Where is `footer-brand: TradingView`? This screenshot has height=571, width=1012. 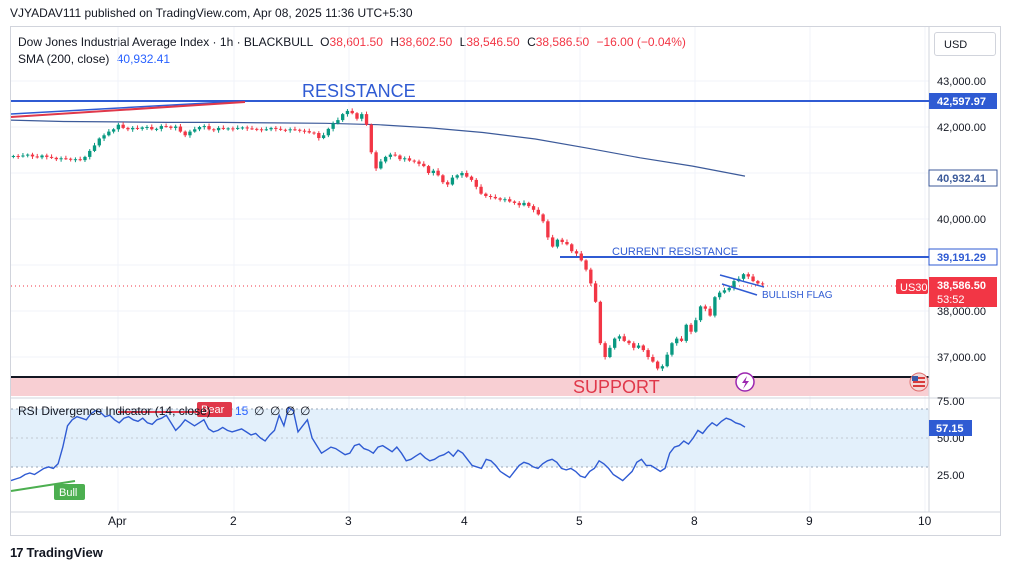
footer-brand: TradingView is located at coordinates (64, 552).